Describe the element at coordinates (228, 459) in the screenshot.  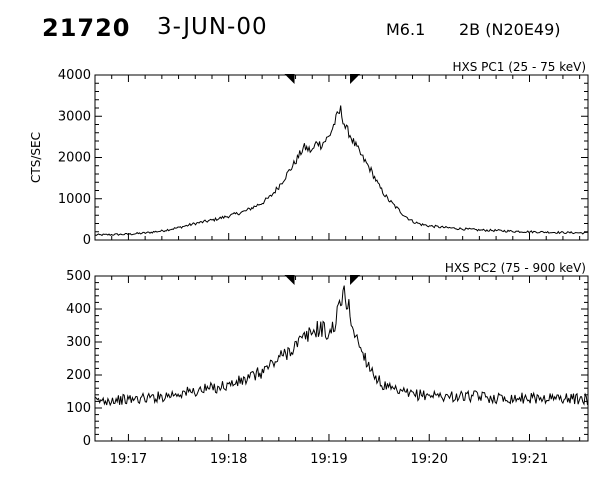
I see `x-tick-label: 19:18` at that location.